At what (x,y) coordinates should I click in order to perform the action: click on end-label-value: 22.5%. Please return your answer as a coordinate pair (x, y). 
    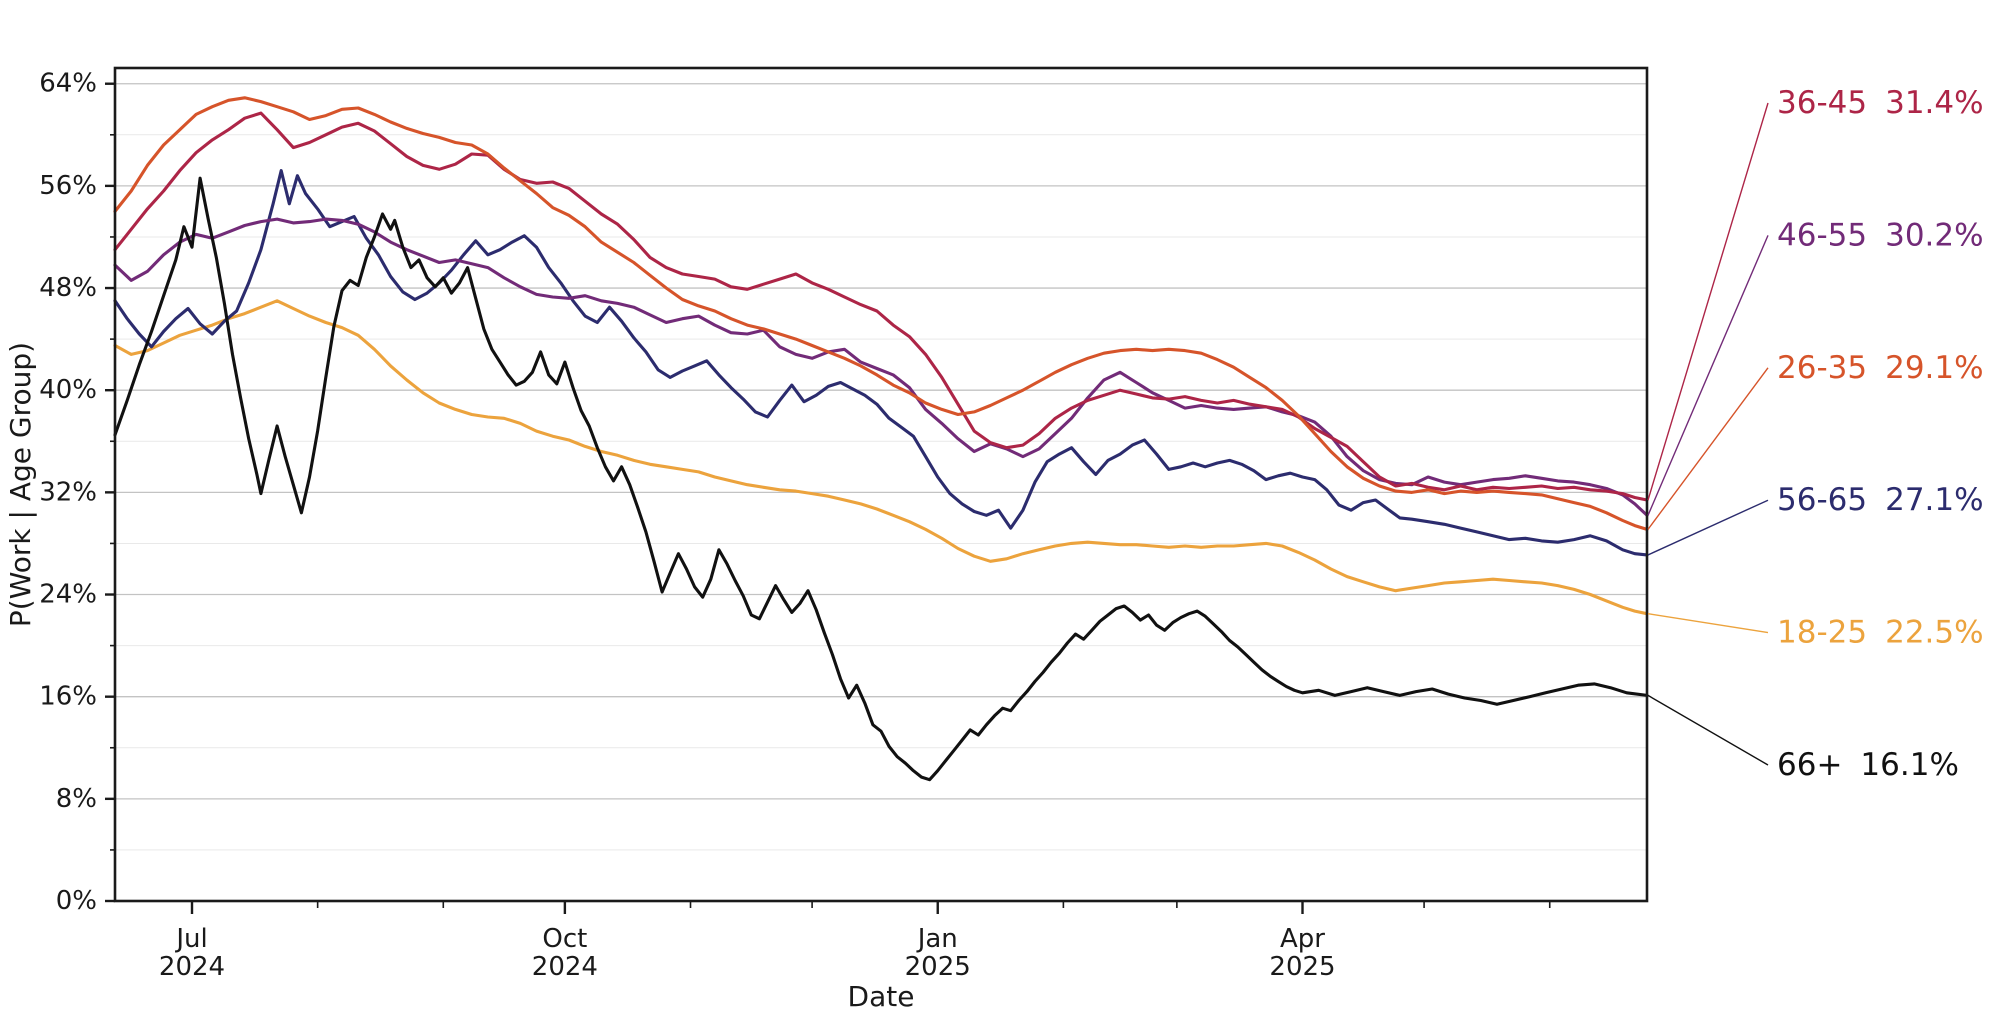
    Looking at the image, I should click on (1934, 633).